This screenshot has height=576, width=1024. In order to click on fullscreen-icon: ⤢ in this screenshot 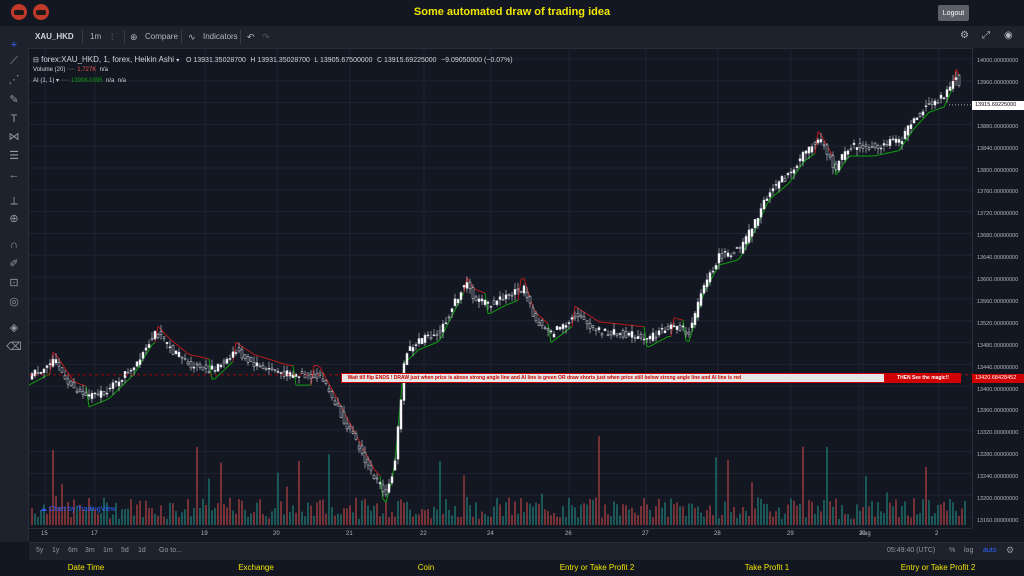, I will do `click(986, 35)`.